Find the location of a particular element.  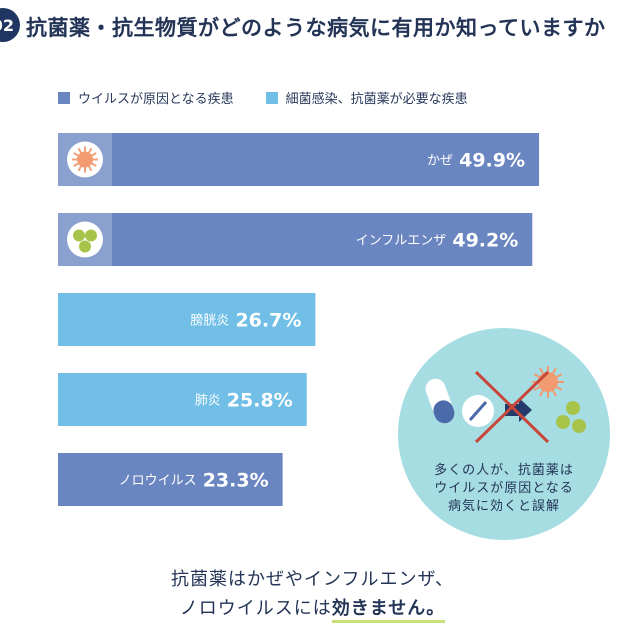

note-line-3: 病気に効くと誤解 is located at coordinates (503, 506).